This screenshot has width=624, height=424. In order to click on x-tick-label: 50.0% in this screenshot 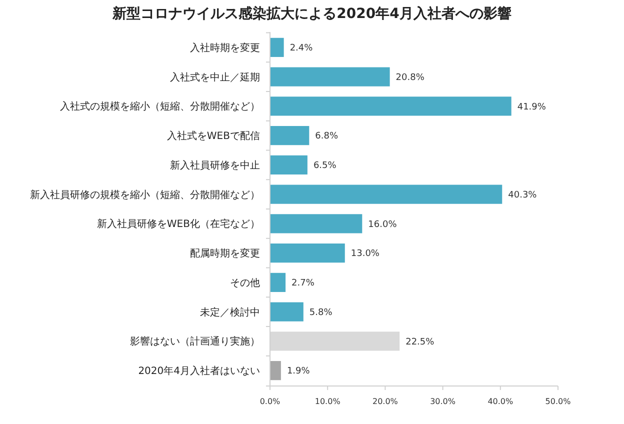, I will do `click(558, 401)`.